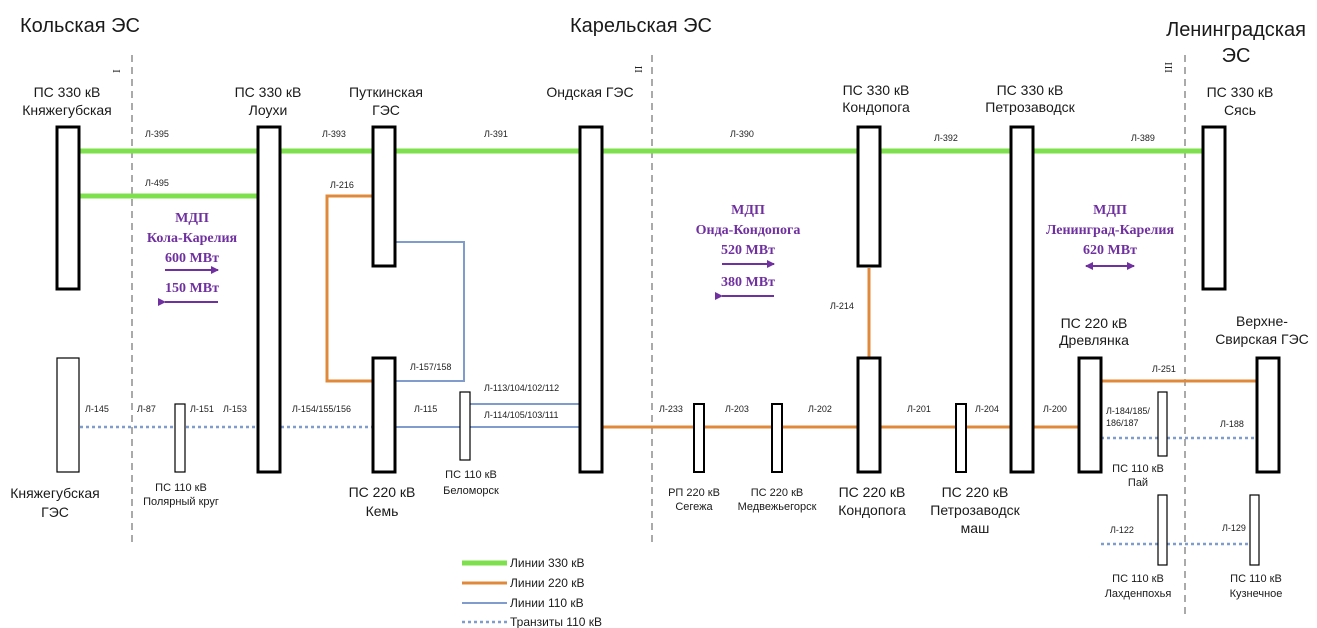  I want to click on lines-330kv, so click(641, 173).